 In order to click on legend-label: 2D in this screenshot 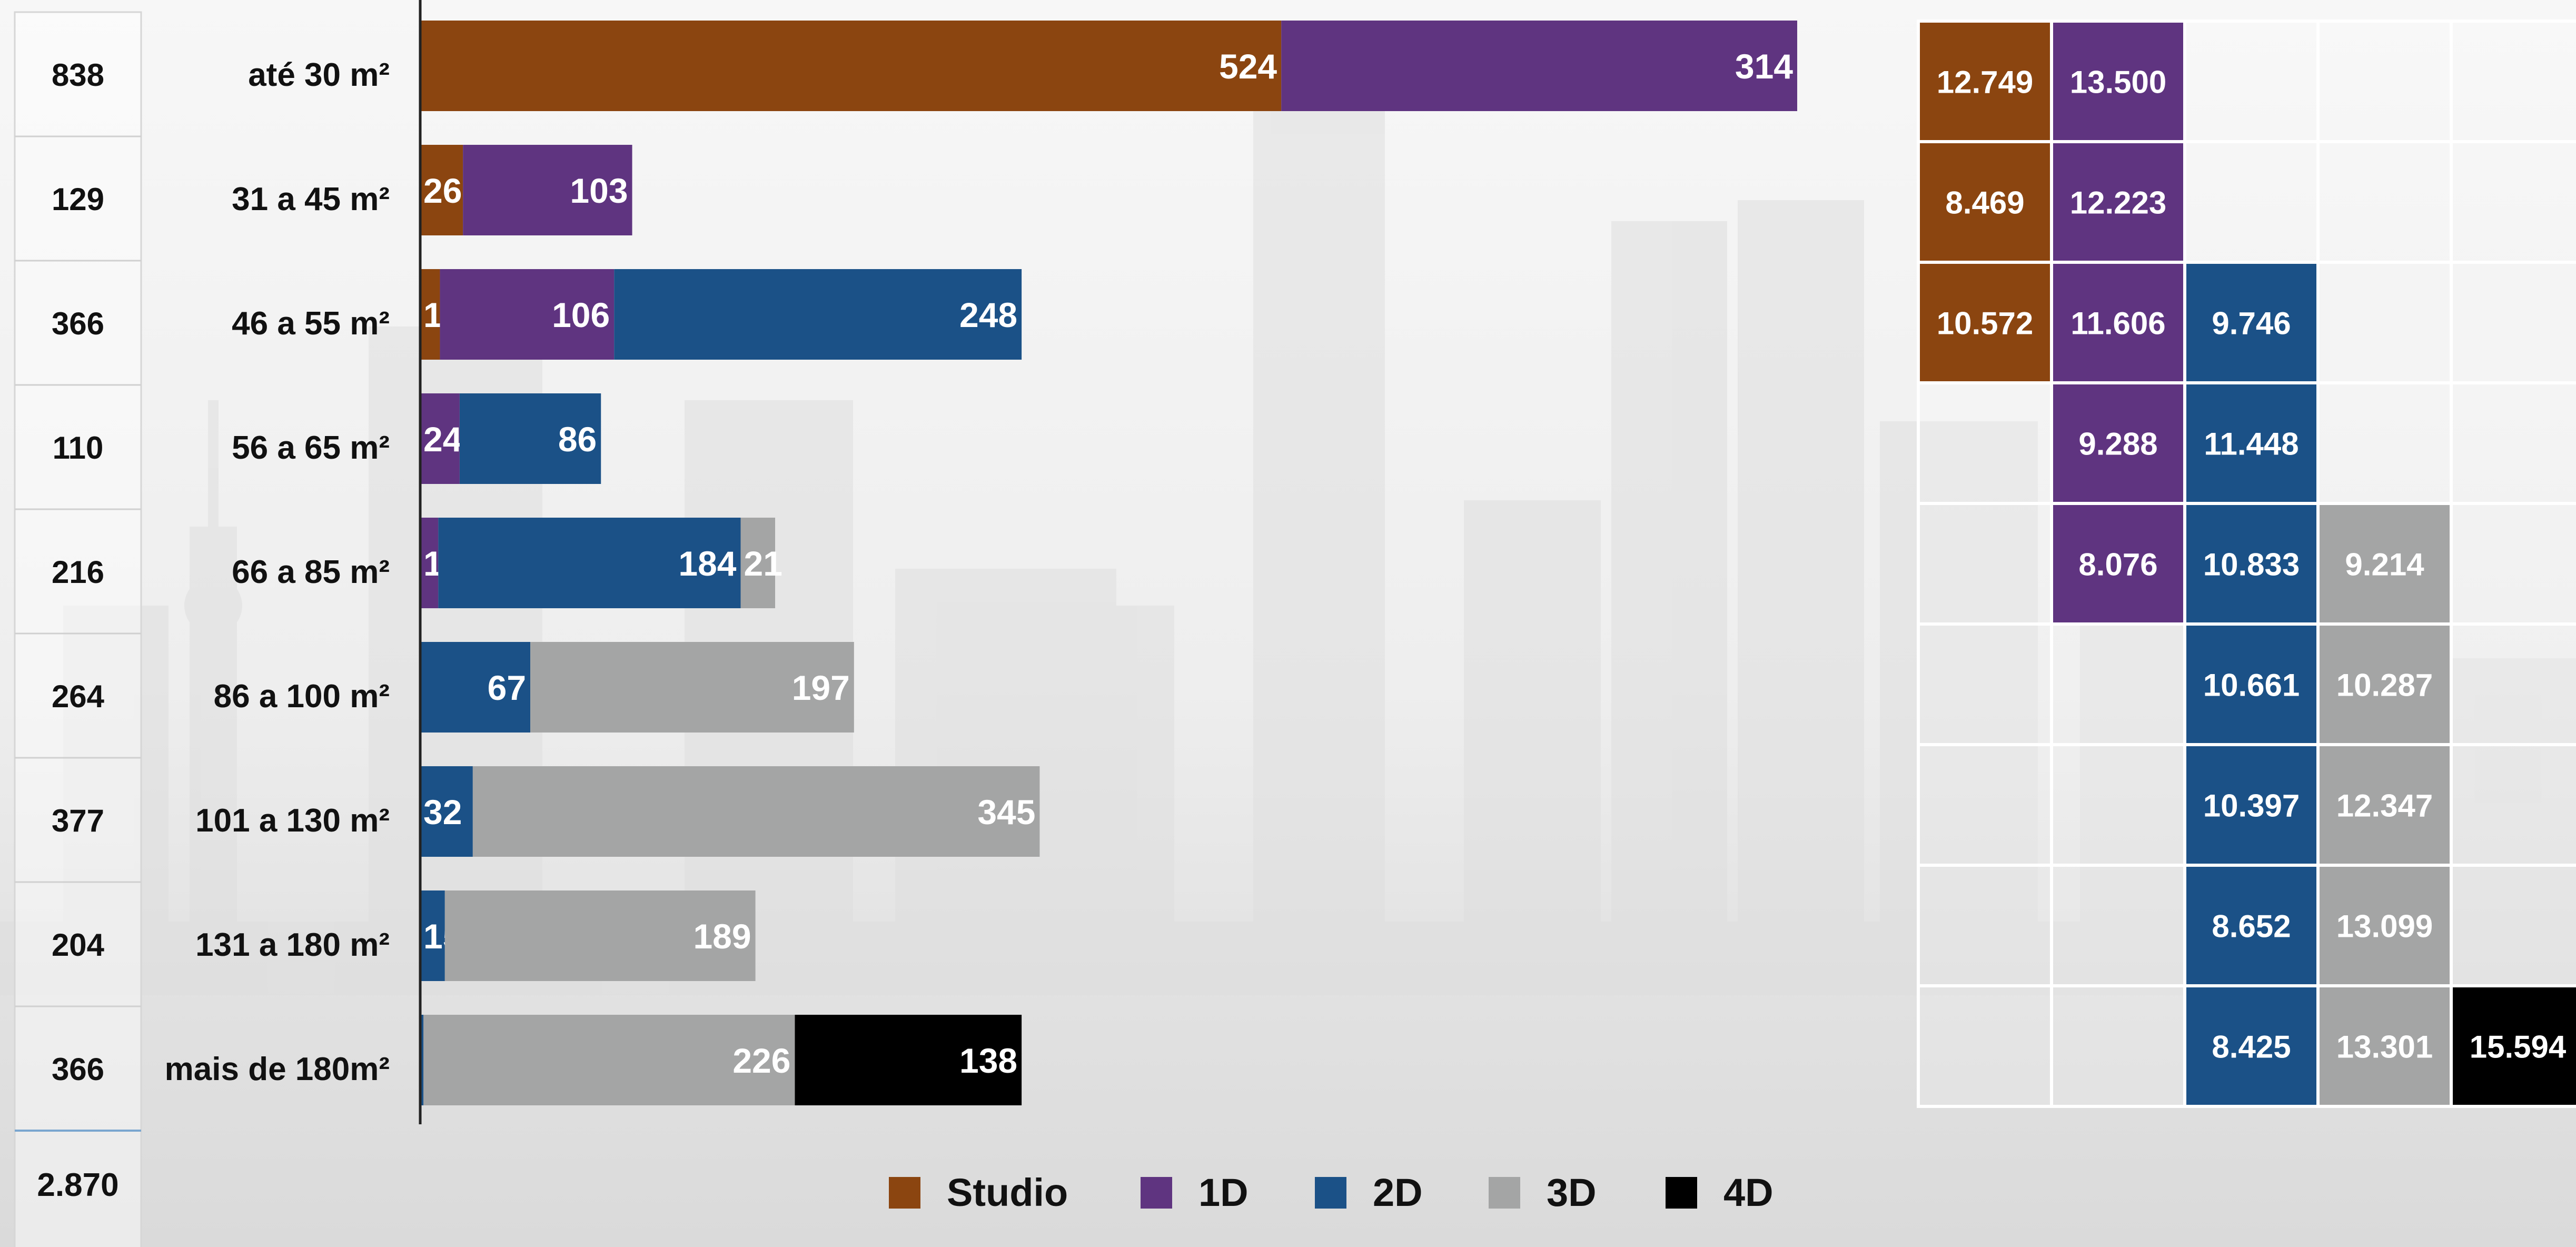, I will do `click(1398, 1192)`.